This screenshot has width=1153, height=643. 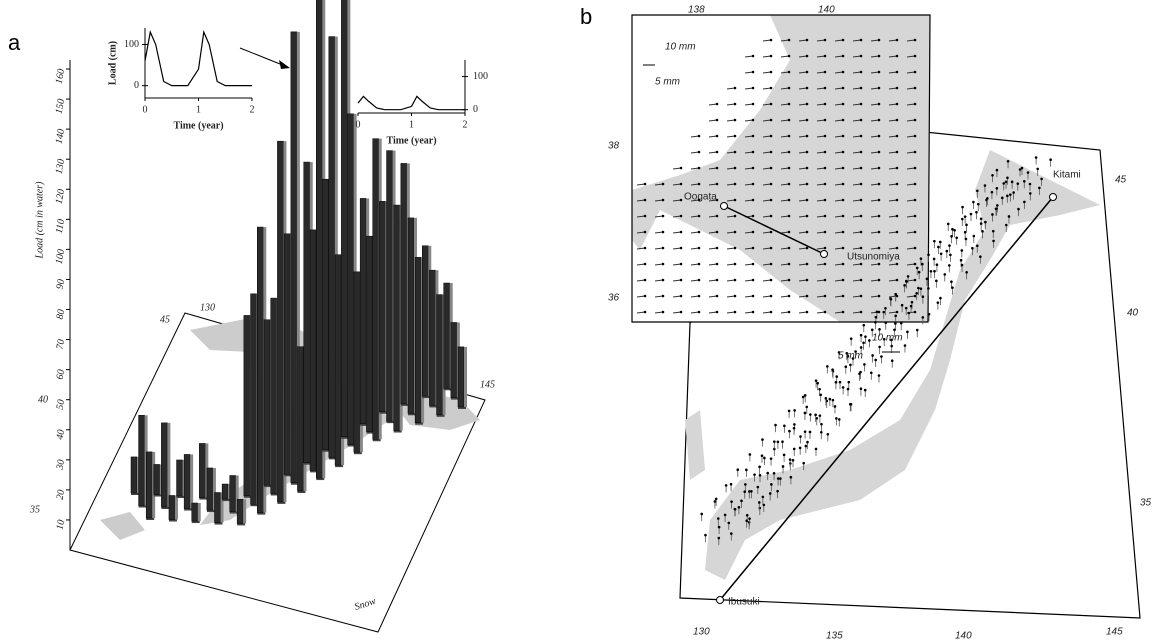 I want to click on lon-label: 145, so click(x=487, y=384).